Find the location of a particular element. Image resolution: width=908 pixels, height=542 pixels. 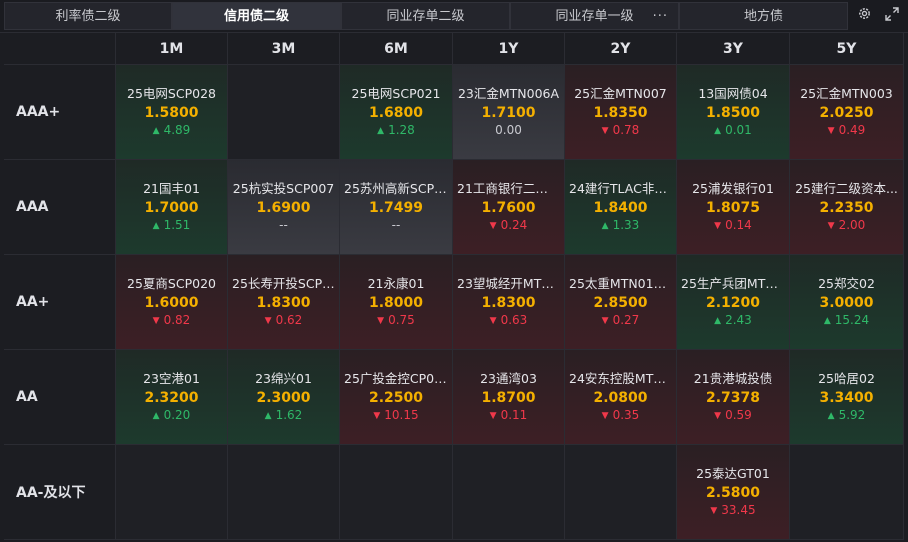

bond-cell: 25浦发银行01 1.8075 ▼ 0.14 is located at coordinates (733, 207).